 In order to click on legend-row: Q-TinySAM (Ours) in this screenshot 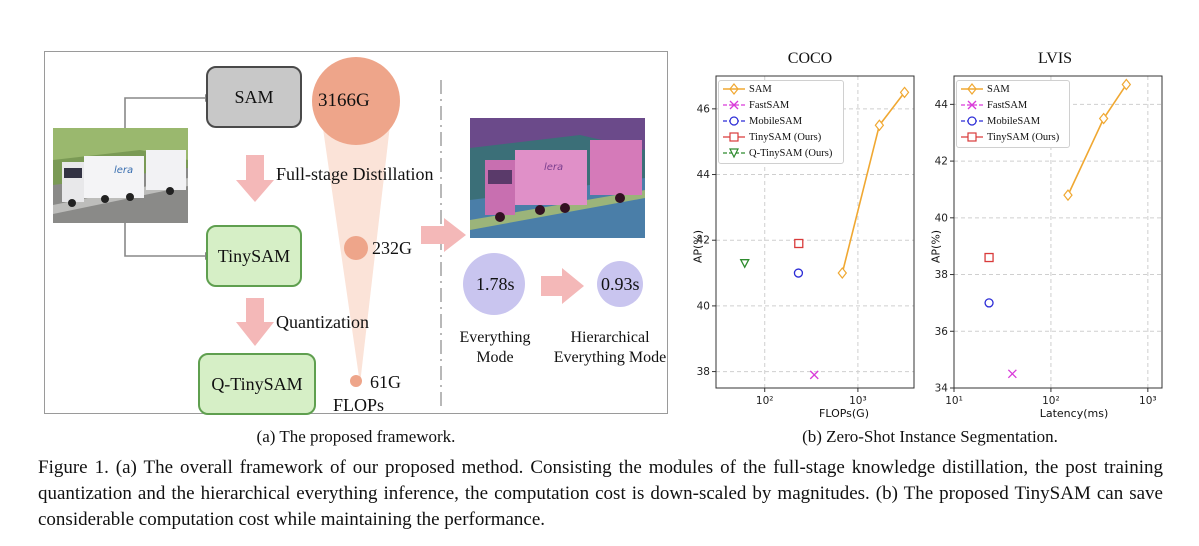, I will do `click(777, 153)`.